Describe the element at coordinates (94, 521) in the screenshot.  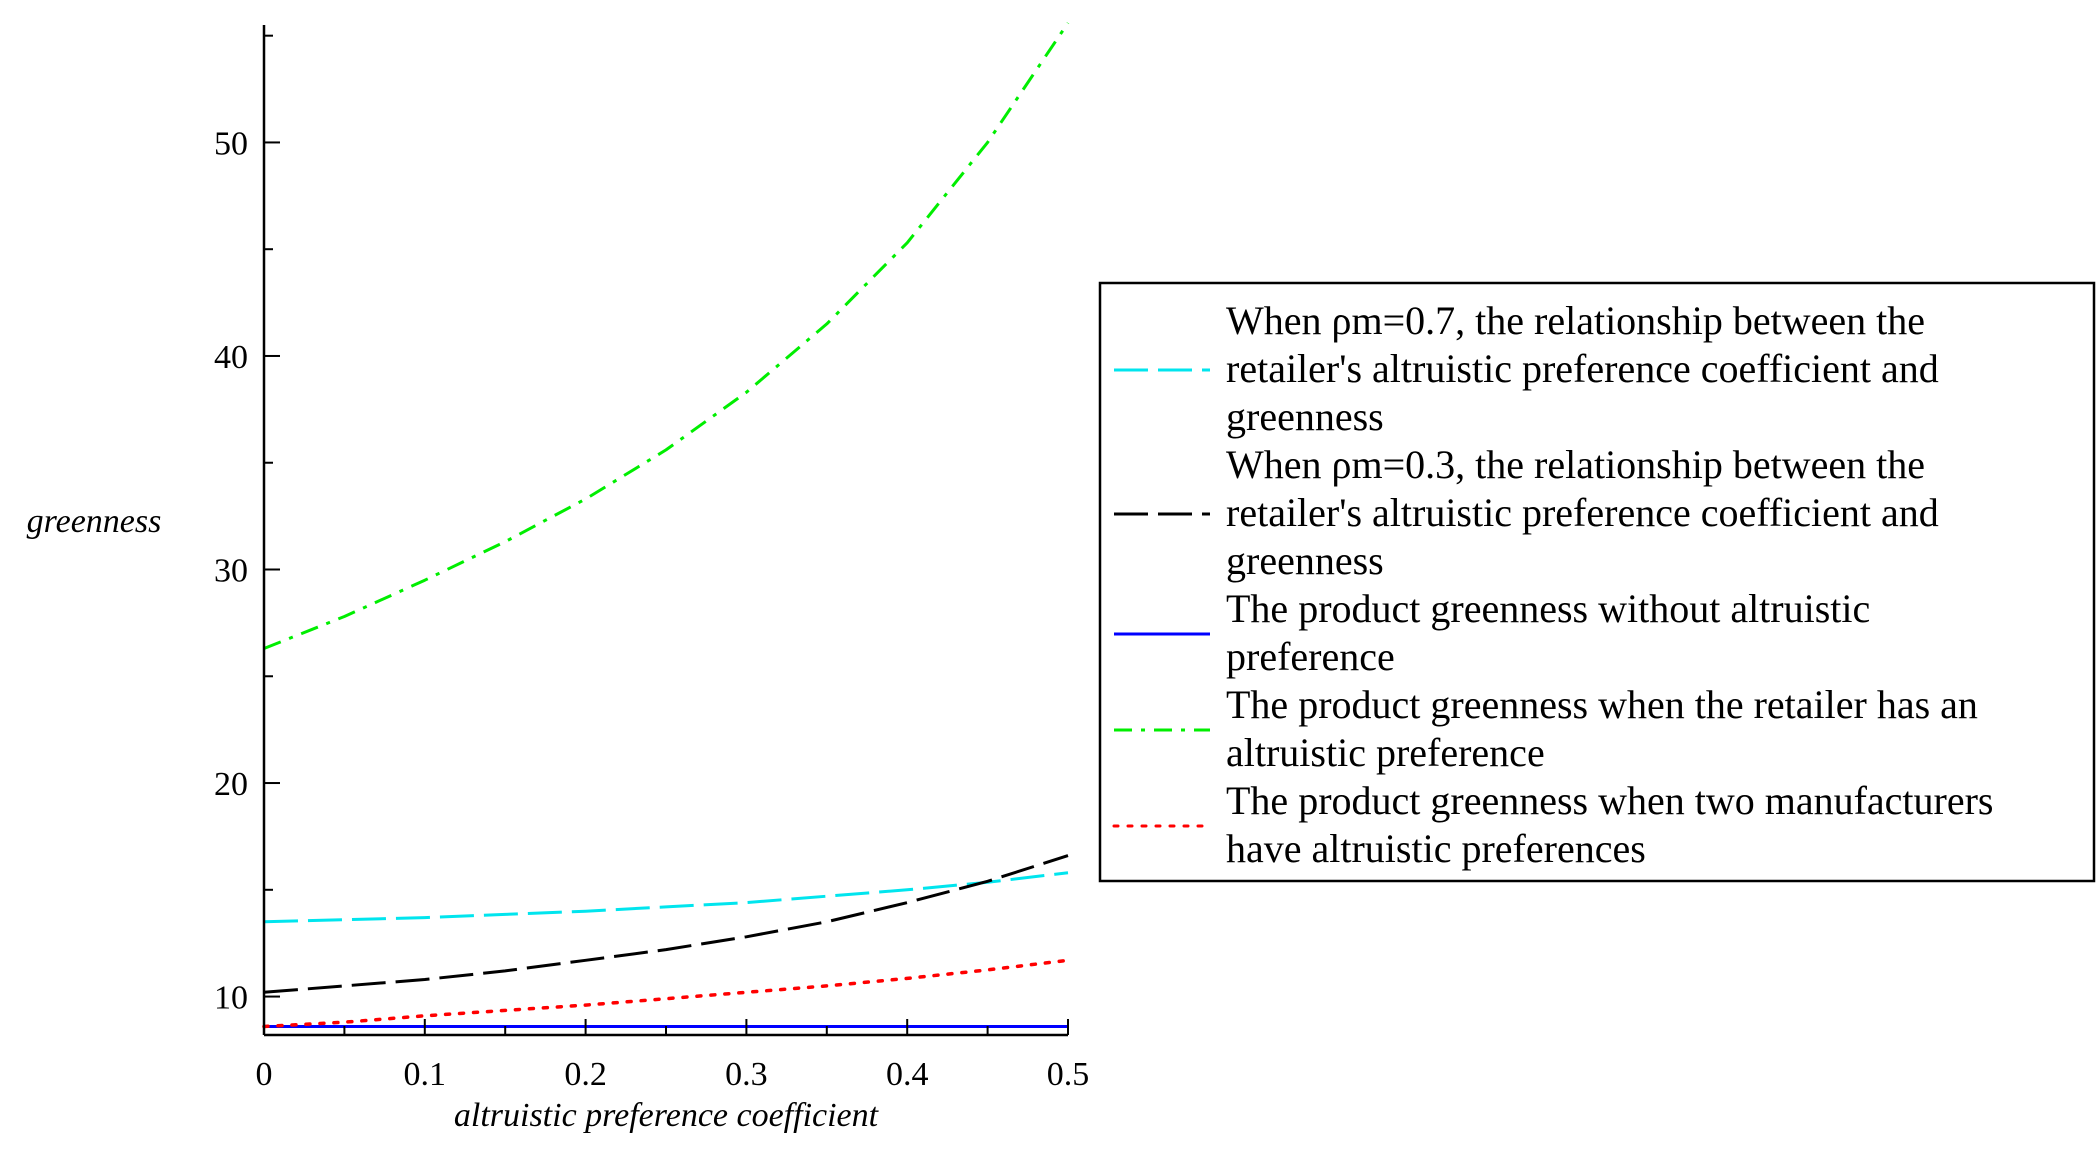
I see `y-axis-title: greenness` at that location.